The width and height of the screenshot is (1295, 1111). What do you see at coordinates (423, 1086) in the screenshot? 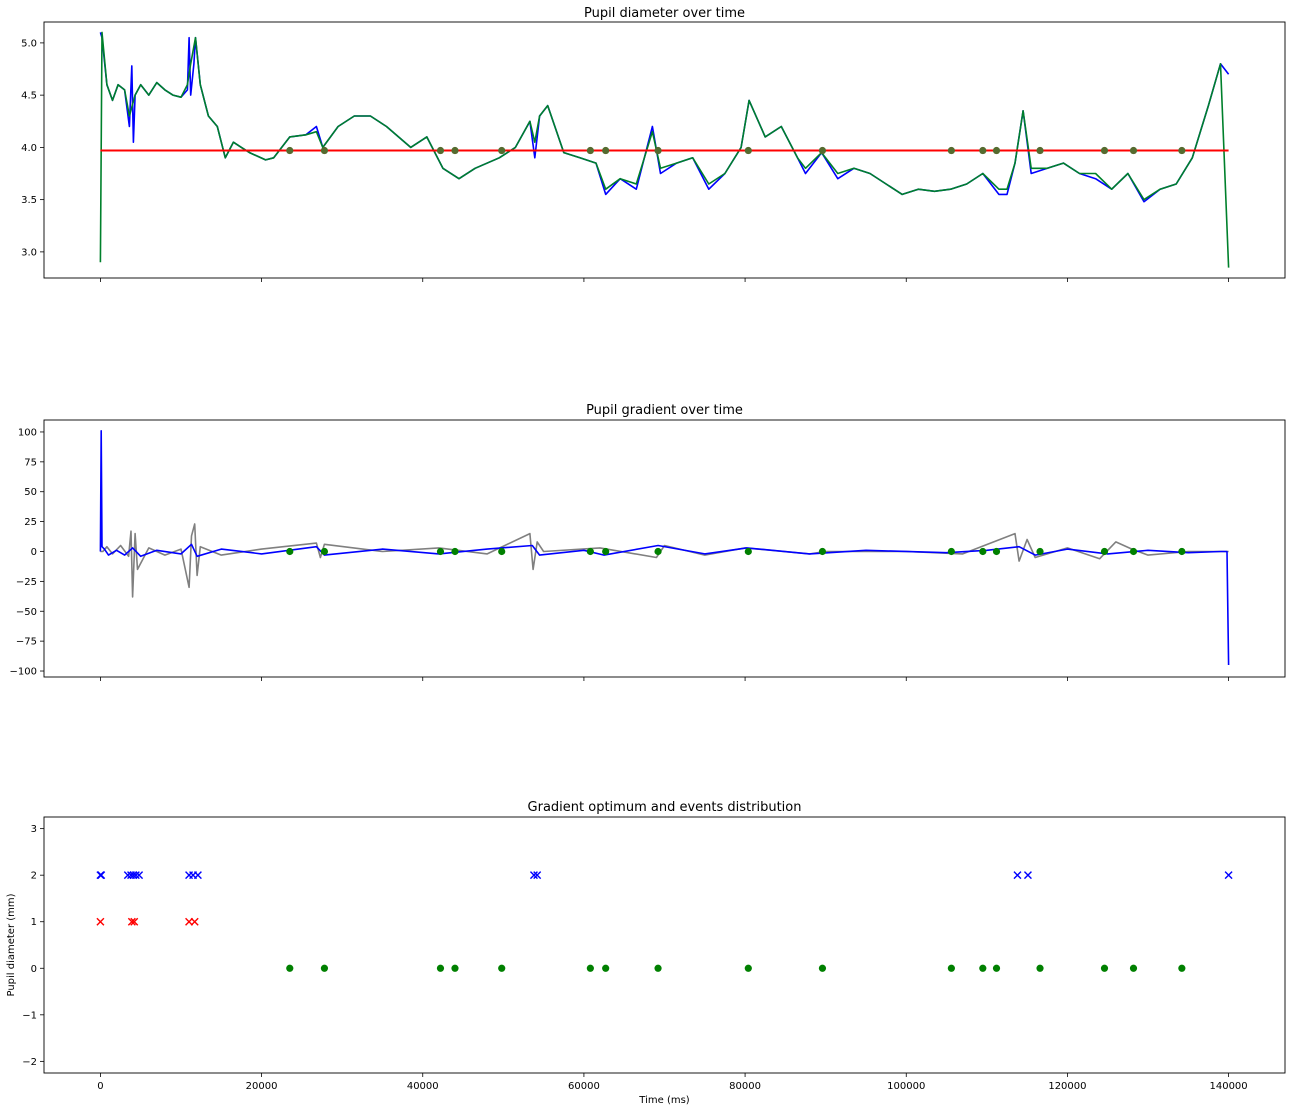
I see `x-tick-label: 40000` at bounding box center [423, 1086].